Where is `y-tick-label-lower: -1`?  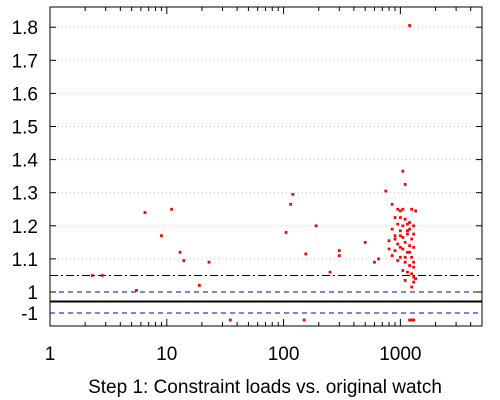 y-tick-label-lower: -1 is located at coordinates (29, 314).